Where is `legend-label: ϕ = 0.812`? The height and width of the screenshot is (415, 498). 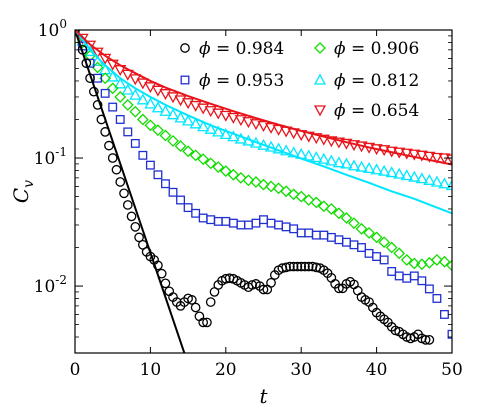
legend-label: ϕ = 0.812 is located at coordinates (376, 81).